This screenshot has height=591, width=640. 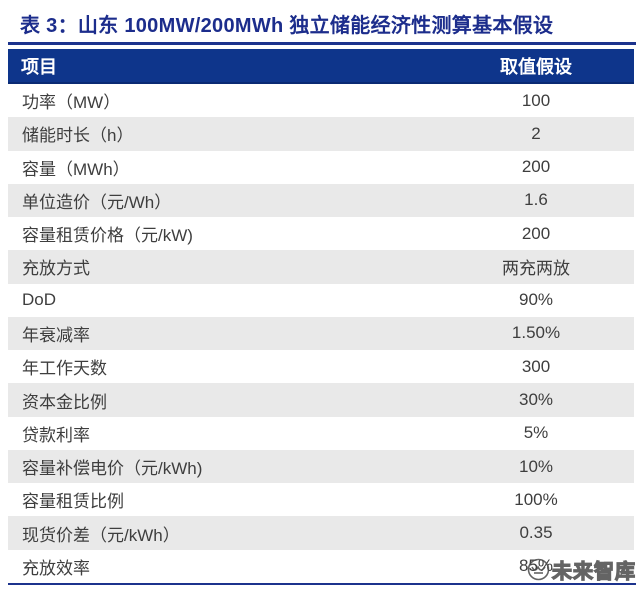 What do you see at coordinates (321, 134) in the screenshot?
I see `table-row: 储能时长（h） 2` at bounding box center [321, 134].